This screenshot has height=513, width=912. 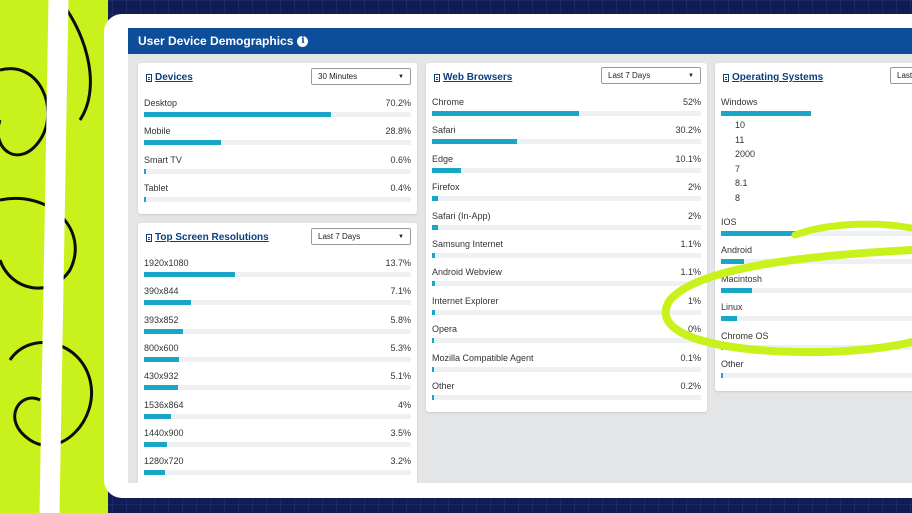 I want to click on os-label: Chrome OS, so click(x=745, y=335).